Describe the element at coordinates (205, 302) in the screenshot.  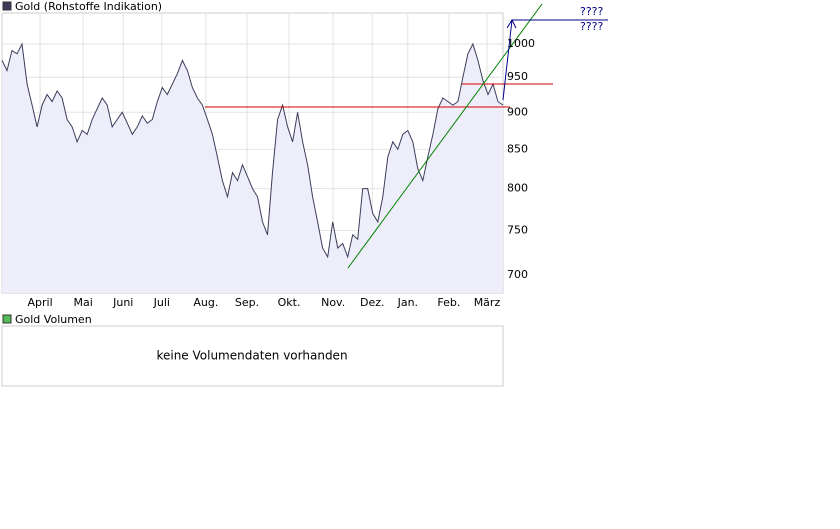
I see `x-tick-label: Aug.` at that location.